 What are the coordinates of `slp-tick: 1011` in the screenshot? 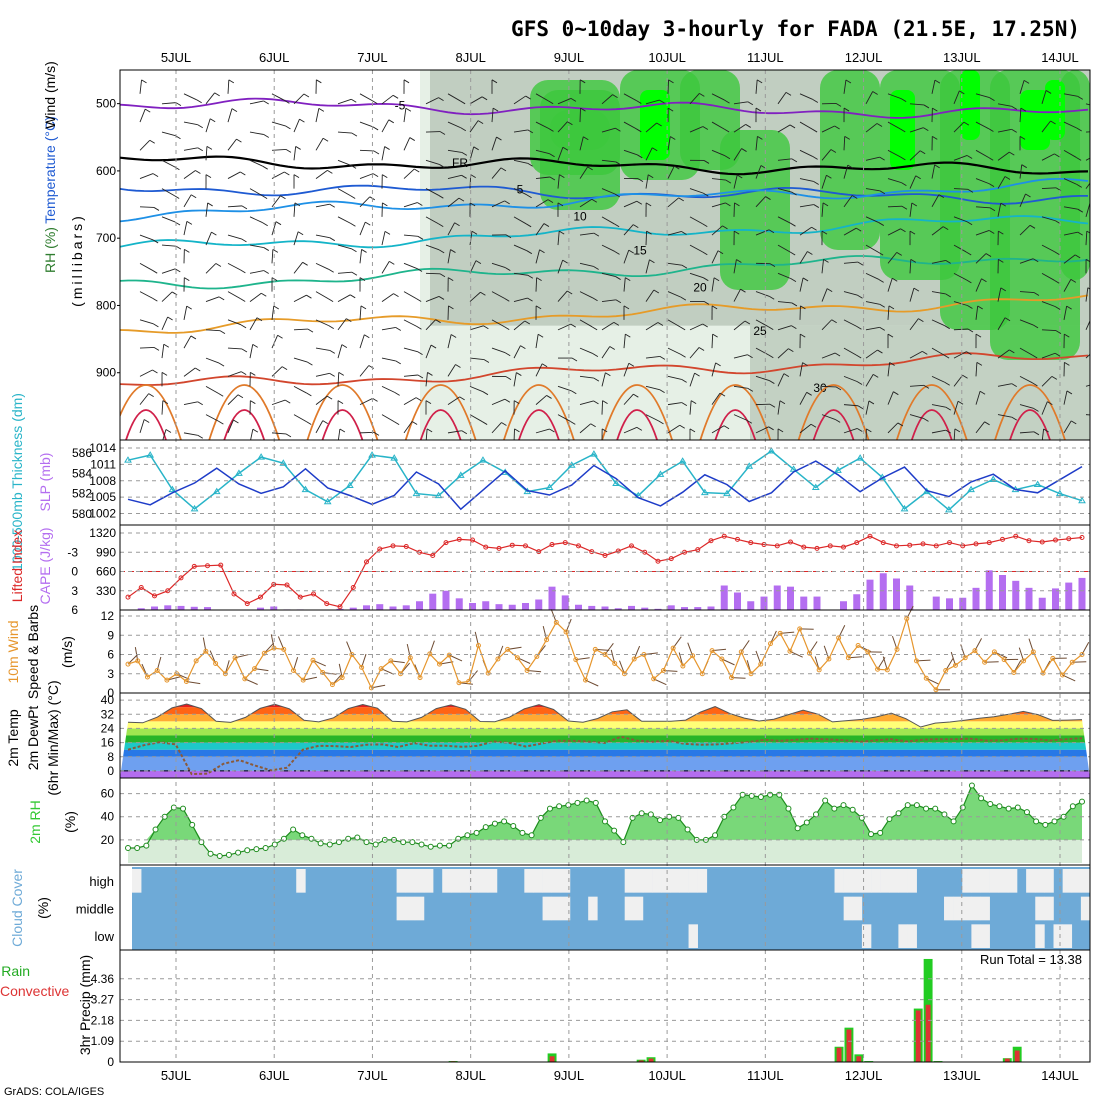 It's located at (103, 464).